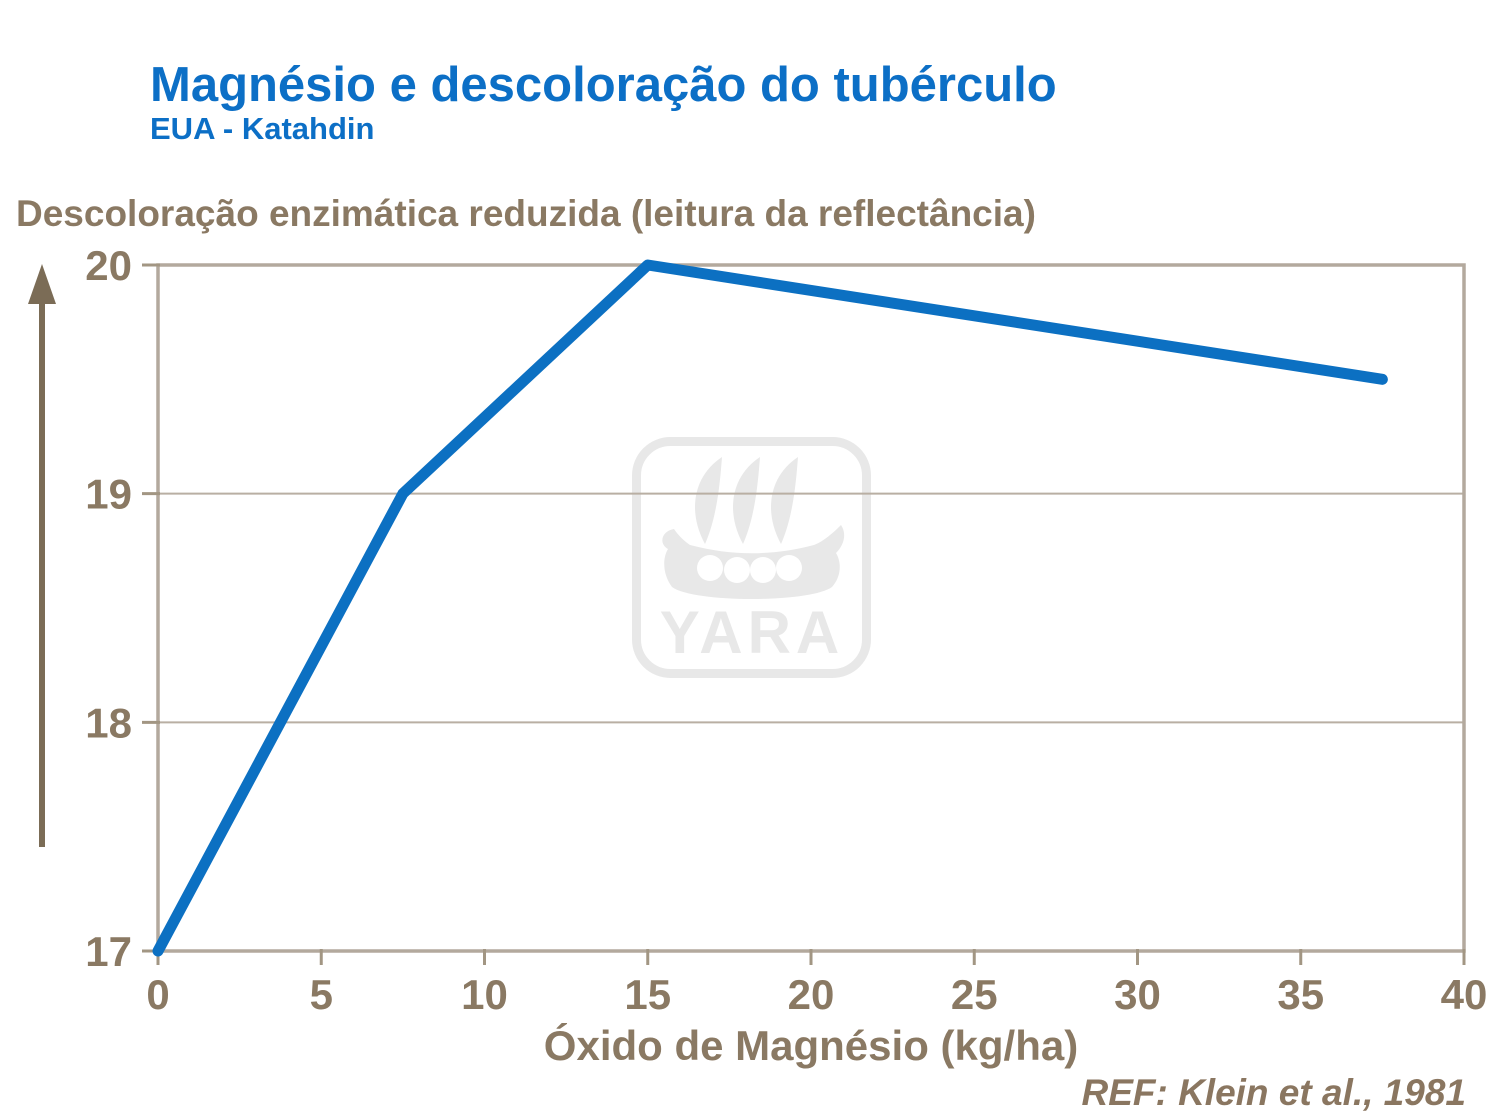  Describe the element at coordinates (122, 608) in the screenshot. I see `y-axis-ticks: 17 18 19 20` at that location.